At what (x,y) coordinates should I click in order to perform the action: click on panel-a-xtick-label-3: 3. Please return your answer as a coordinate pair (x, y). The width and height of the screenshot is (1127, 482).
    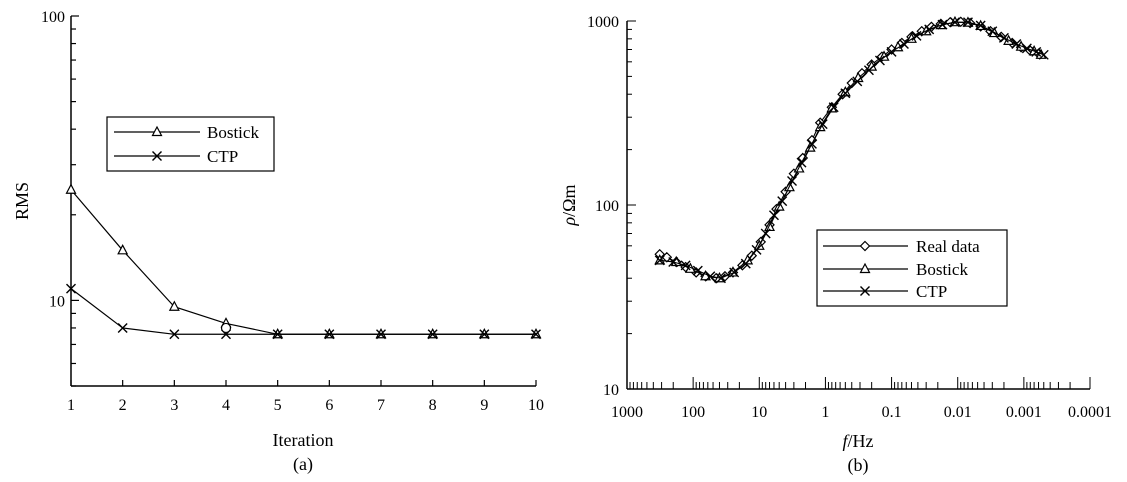
    Looking at the image, I should click on (174, 405).